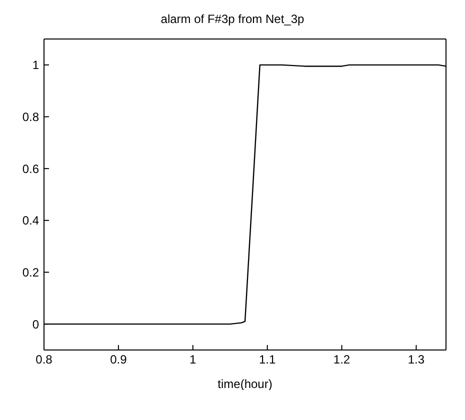  Describe the element at coordinates (119, 359) in the screenshot. I see `x-tick-label: 0.9` at that location.